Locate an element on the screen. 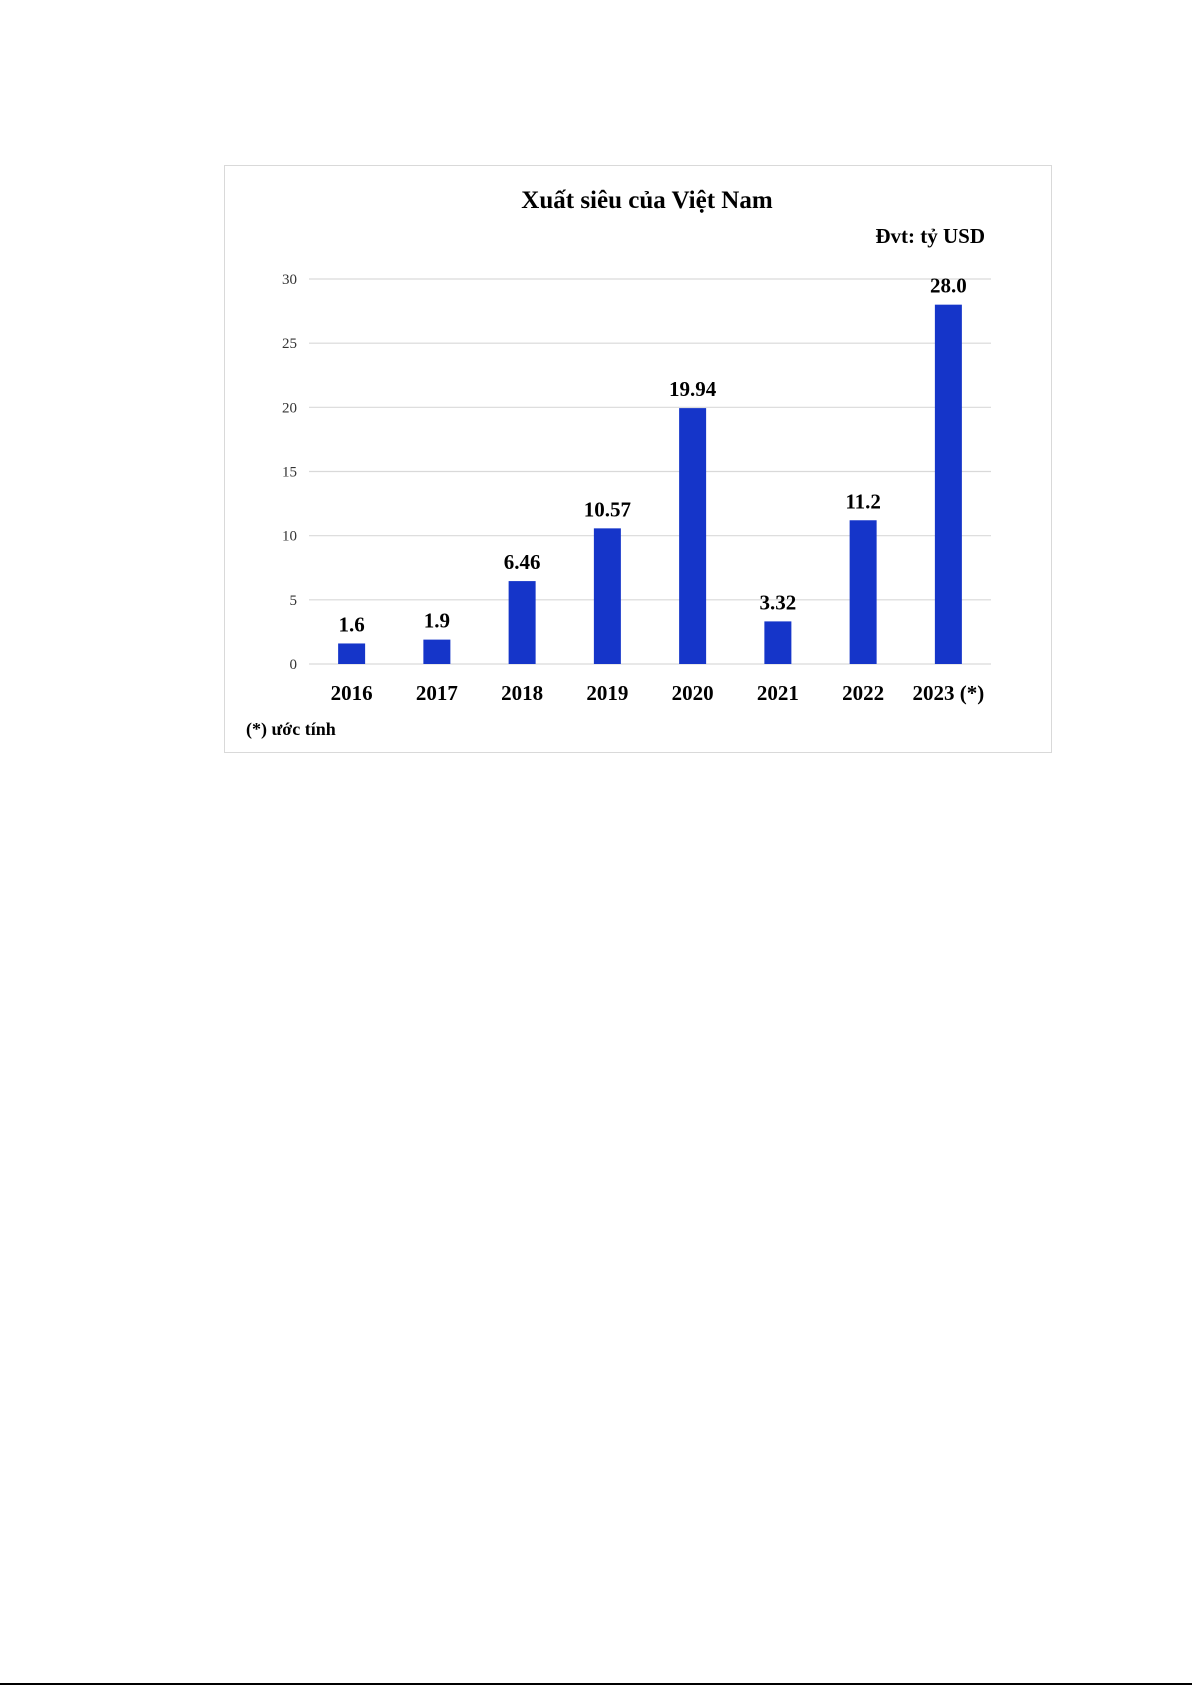  x-tick-label: 2020 is located at coordinates (693, 693).